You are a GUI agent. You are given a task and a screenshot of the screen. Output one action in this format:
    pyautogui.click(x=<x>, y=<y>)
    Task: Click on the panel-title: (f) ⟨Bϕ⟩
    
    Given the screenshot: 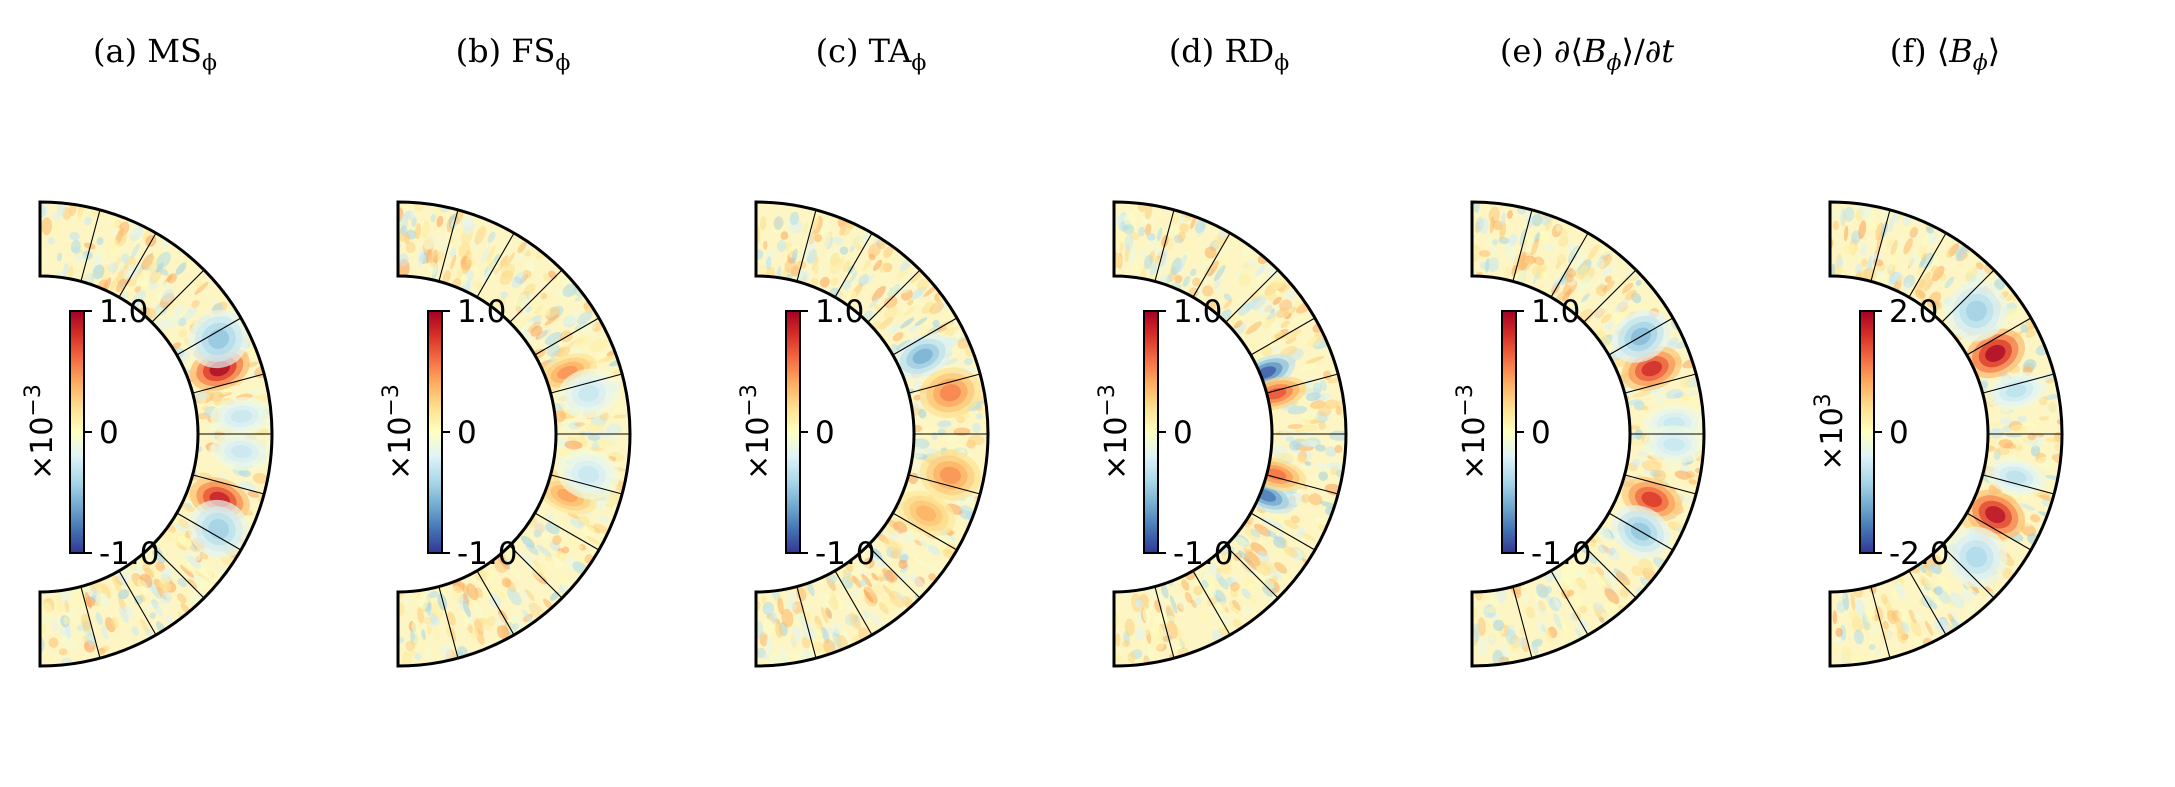 What is the action you would take?
    pyautogui.click(x=1945, y=54)
    